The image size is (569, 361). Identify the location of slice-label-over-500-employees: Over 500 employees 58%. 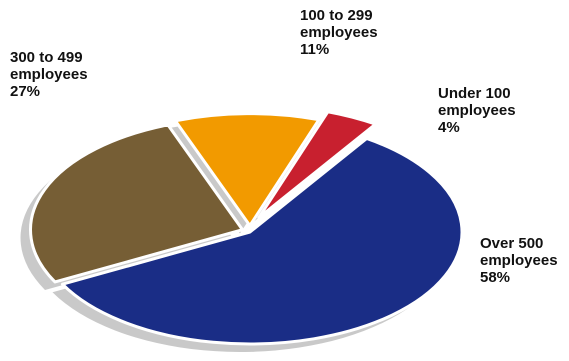
(519, 260).